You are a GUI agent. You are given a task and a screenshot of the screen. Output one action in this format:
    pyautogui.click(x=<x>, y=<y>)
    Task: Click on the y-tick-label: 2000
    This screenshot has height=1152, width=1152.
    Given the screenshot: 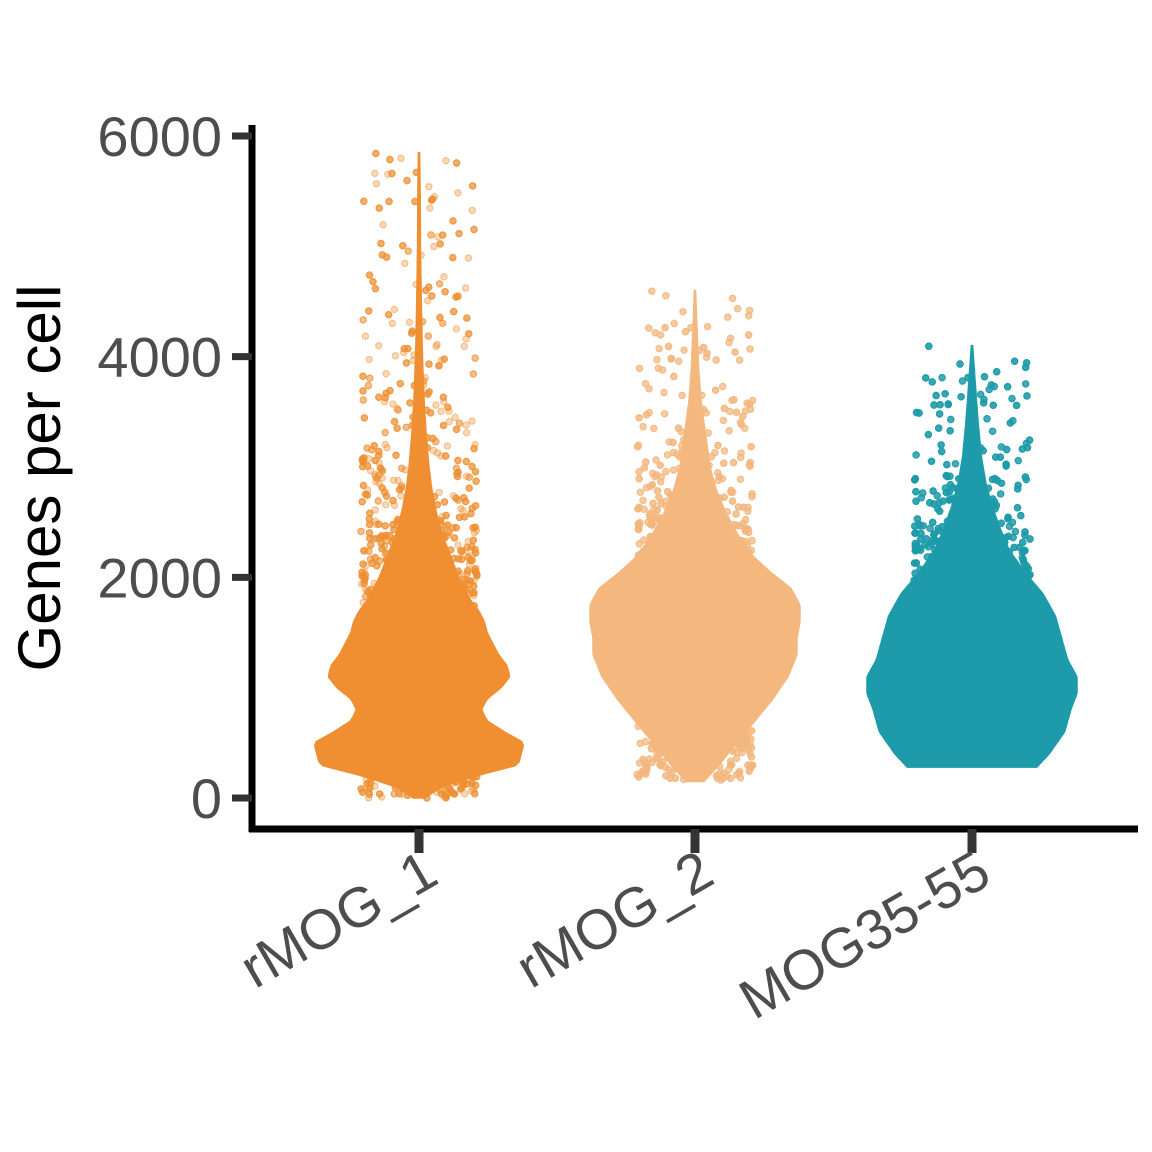 What is the action you would take?
    pyautogui.click(x=159, y=577)
    